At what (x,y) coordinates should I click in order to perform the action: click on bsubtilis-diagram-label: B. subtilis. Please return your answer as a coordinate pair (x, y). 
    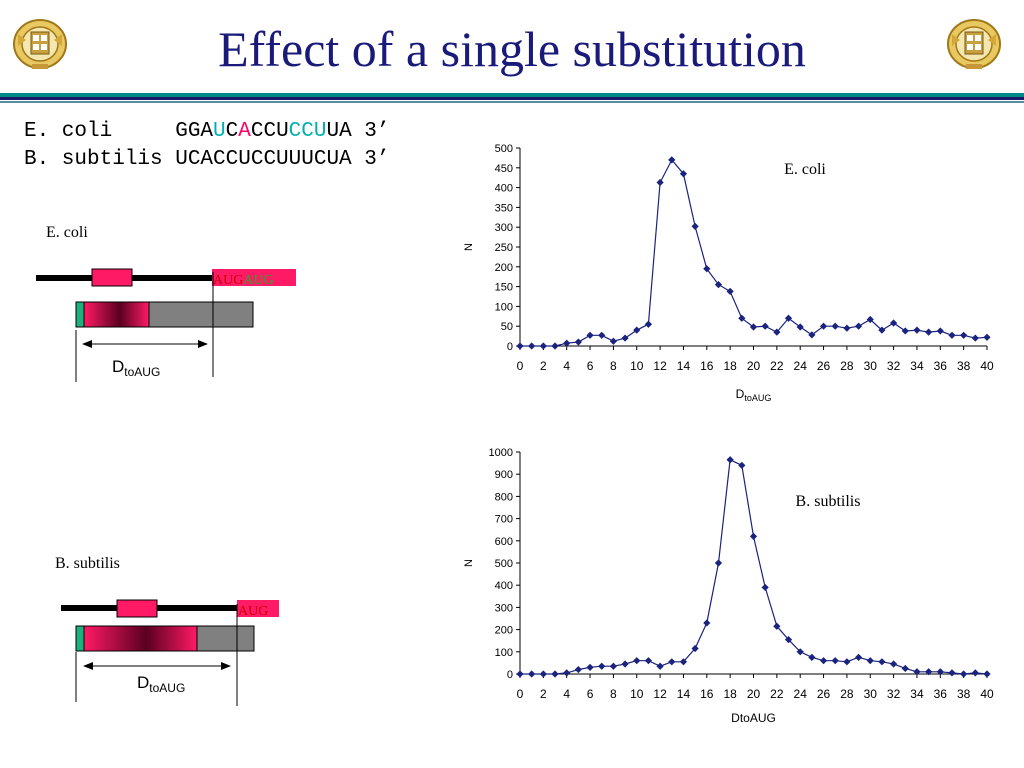
    Looking at the image, I should click on (87, 563).